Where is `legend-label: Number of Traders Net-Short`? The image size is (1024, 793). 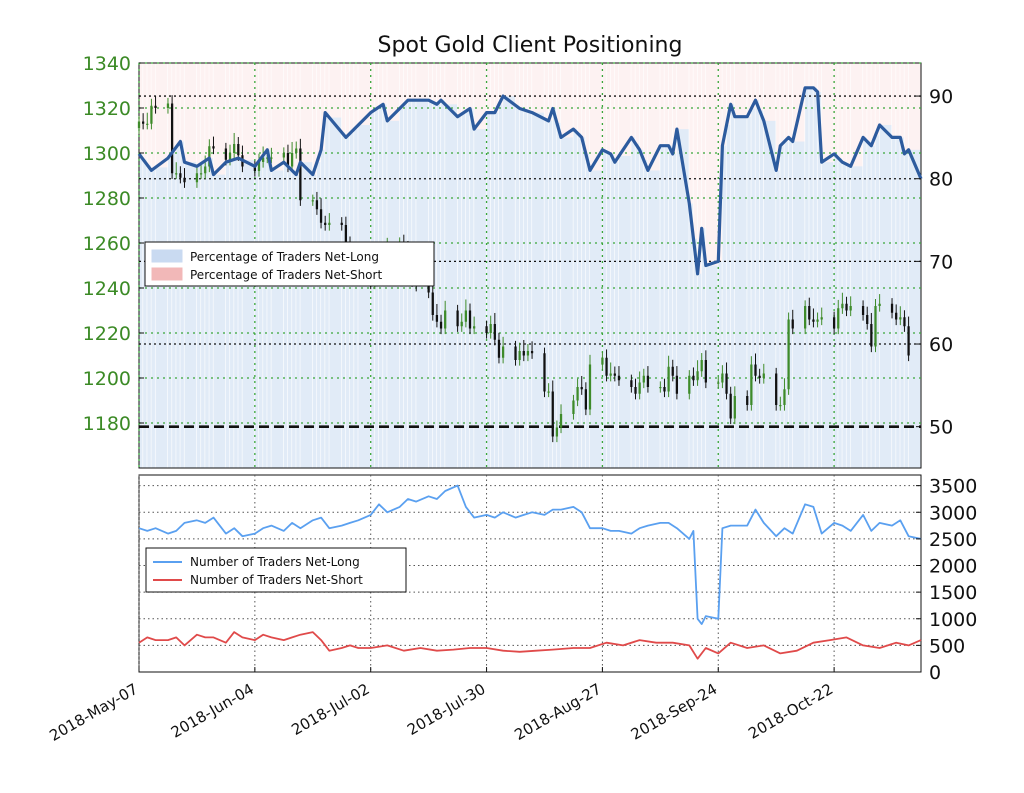 legend-label: Number of Traders Net-Short is located at coordinates (276, 580).